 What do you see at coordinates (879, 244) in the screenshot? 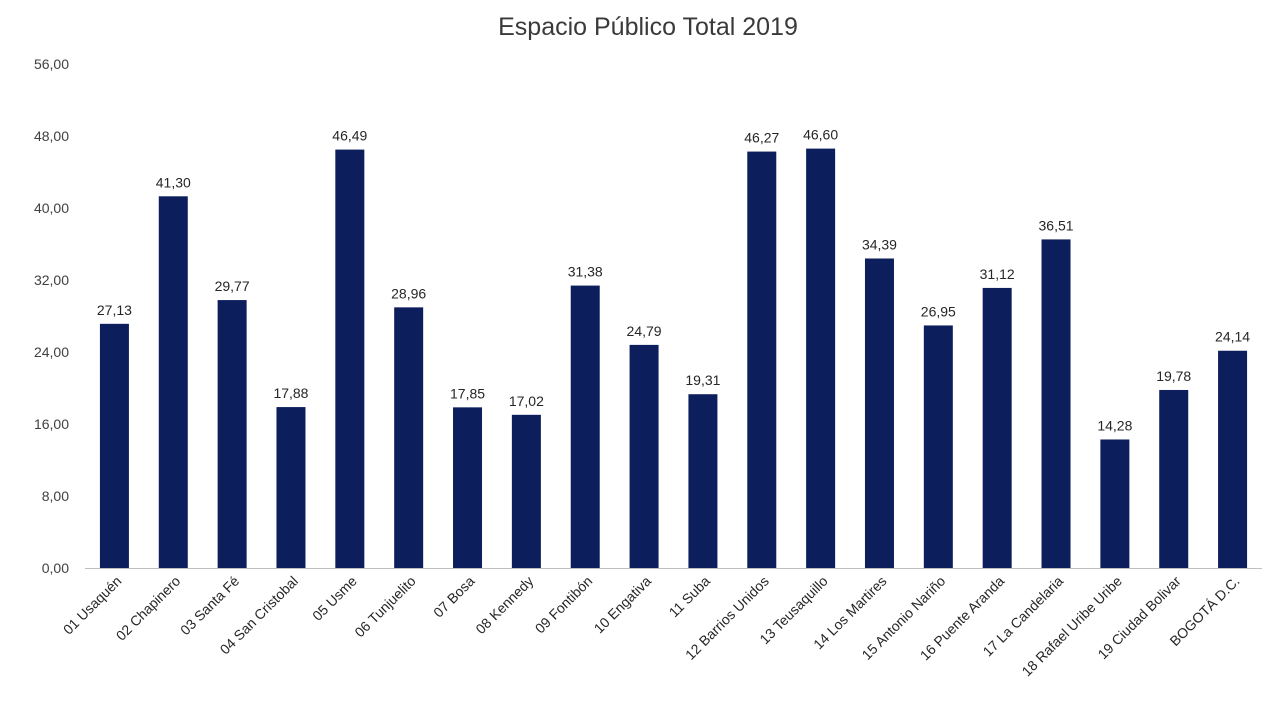
I see `data-label: 34,39` at bounding box center [879, 244].